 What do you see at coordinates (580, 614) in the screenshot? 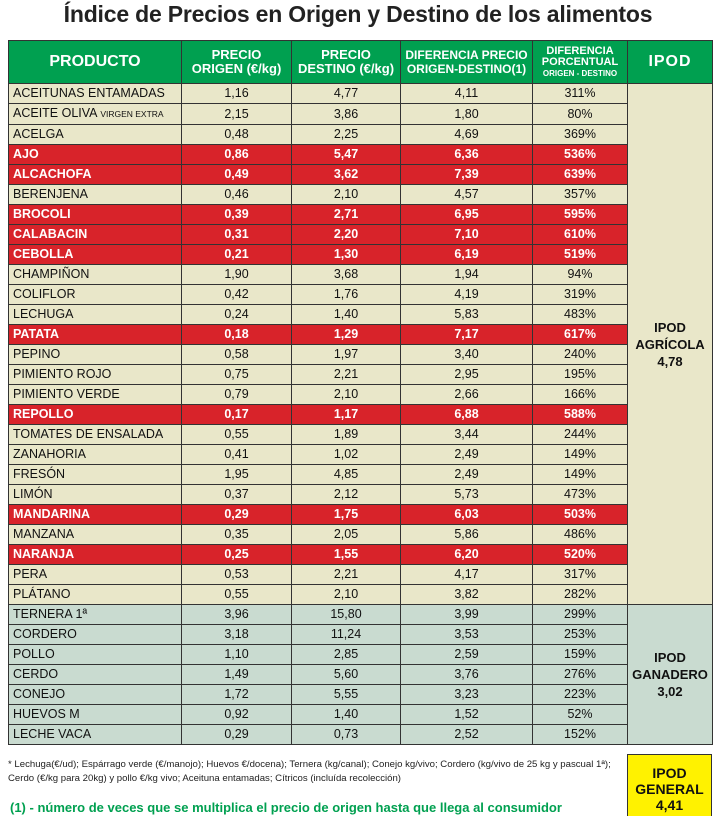
I see `cell-pct: 299%` at bounding box center [580, 614].